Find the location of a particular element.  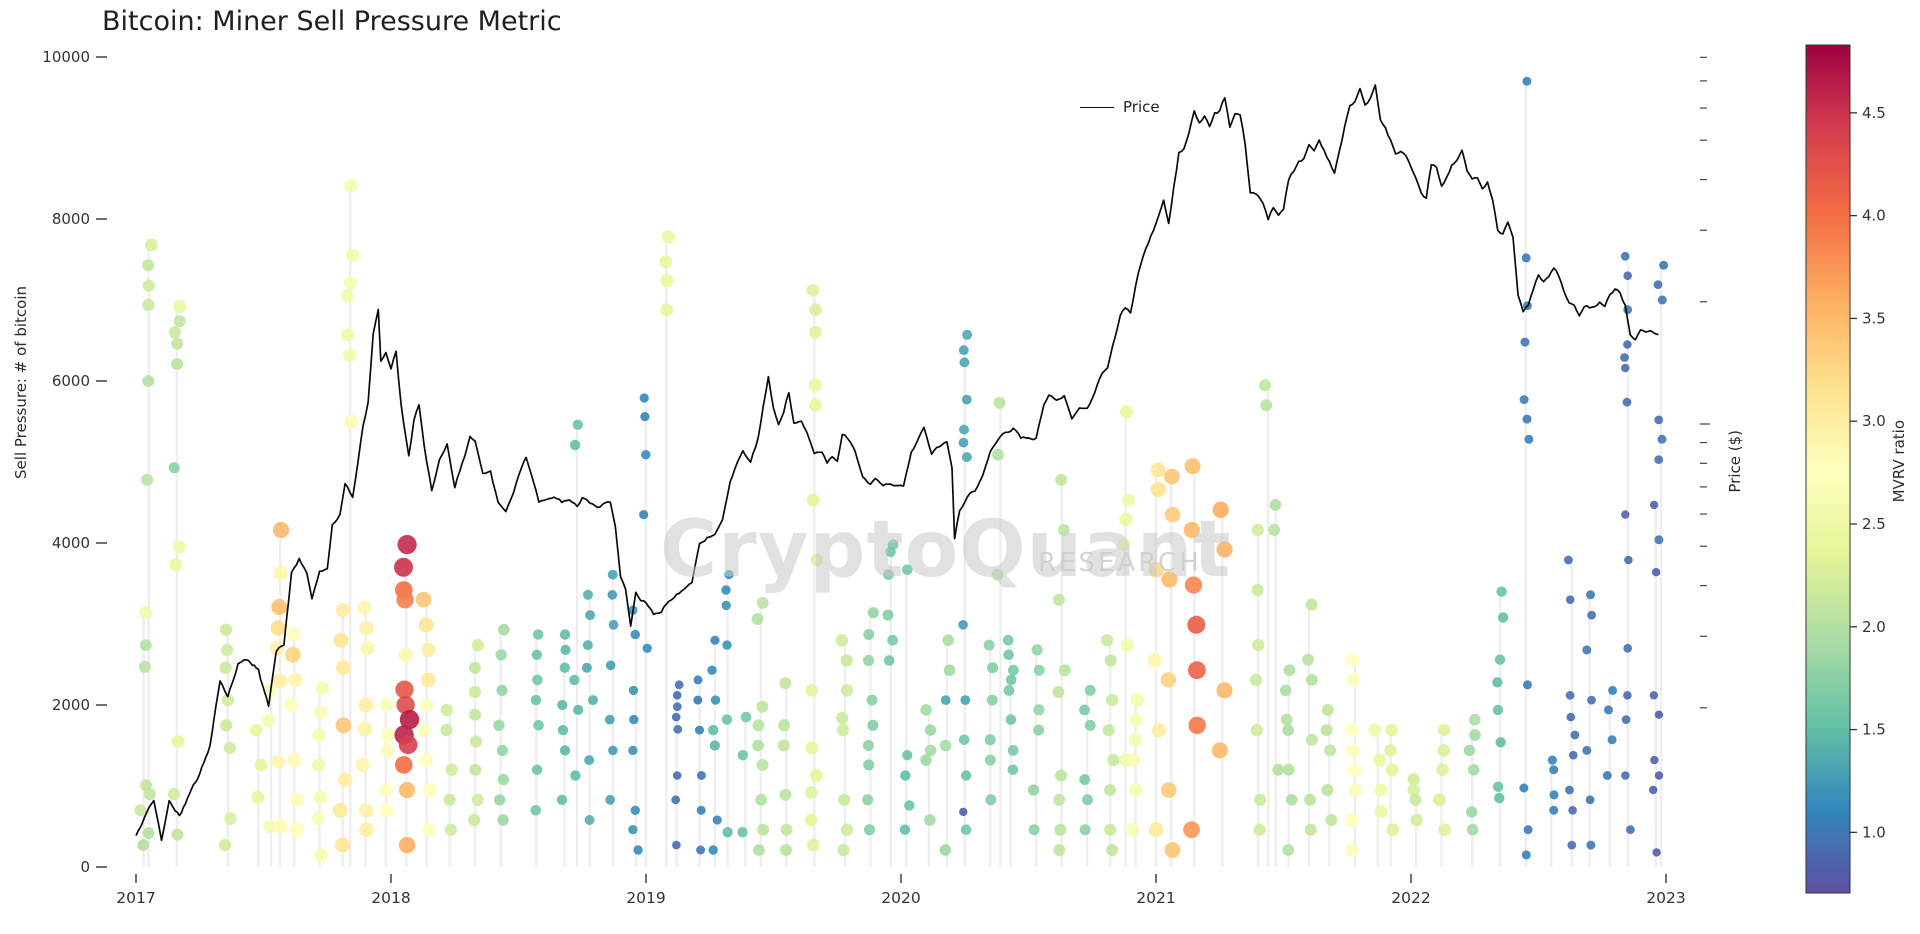

legend: Price is located at coordinates (1120, 107).